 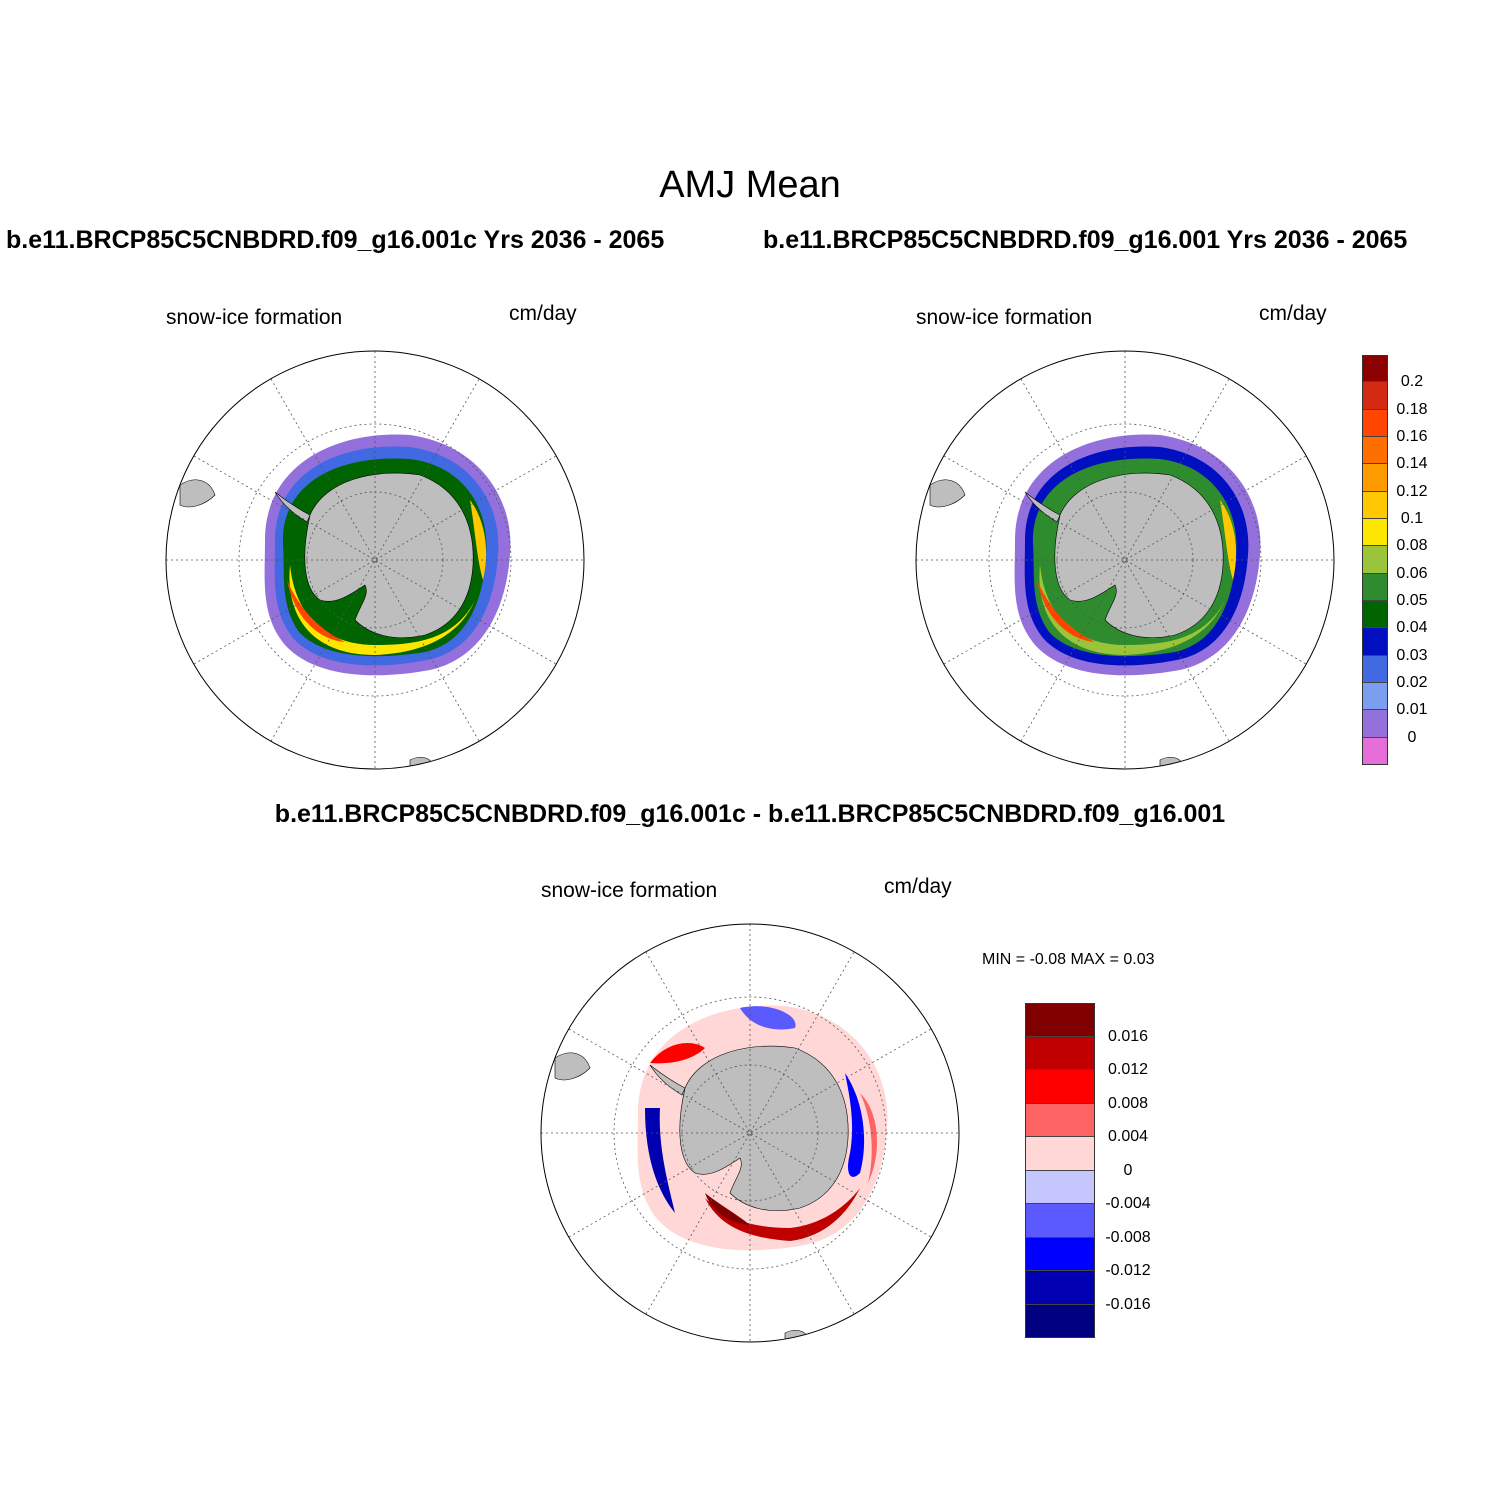 I want to click on main-colorbar-tick-label: 0.12, so click(x=1412, y=491).